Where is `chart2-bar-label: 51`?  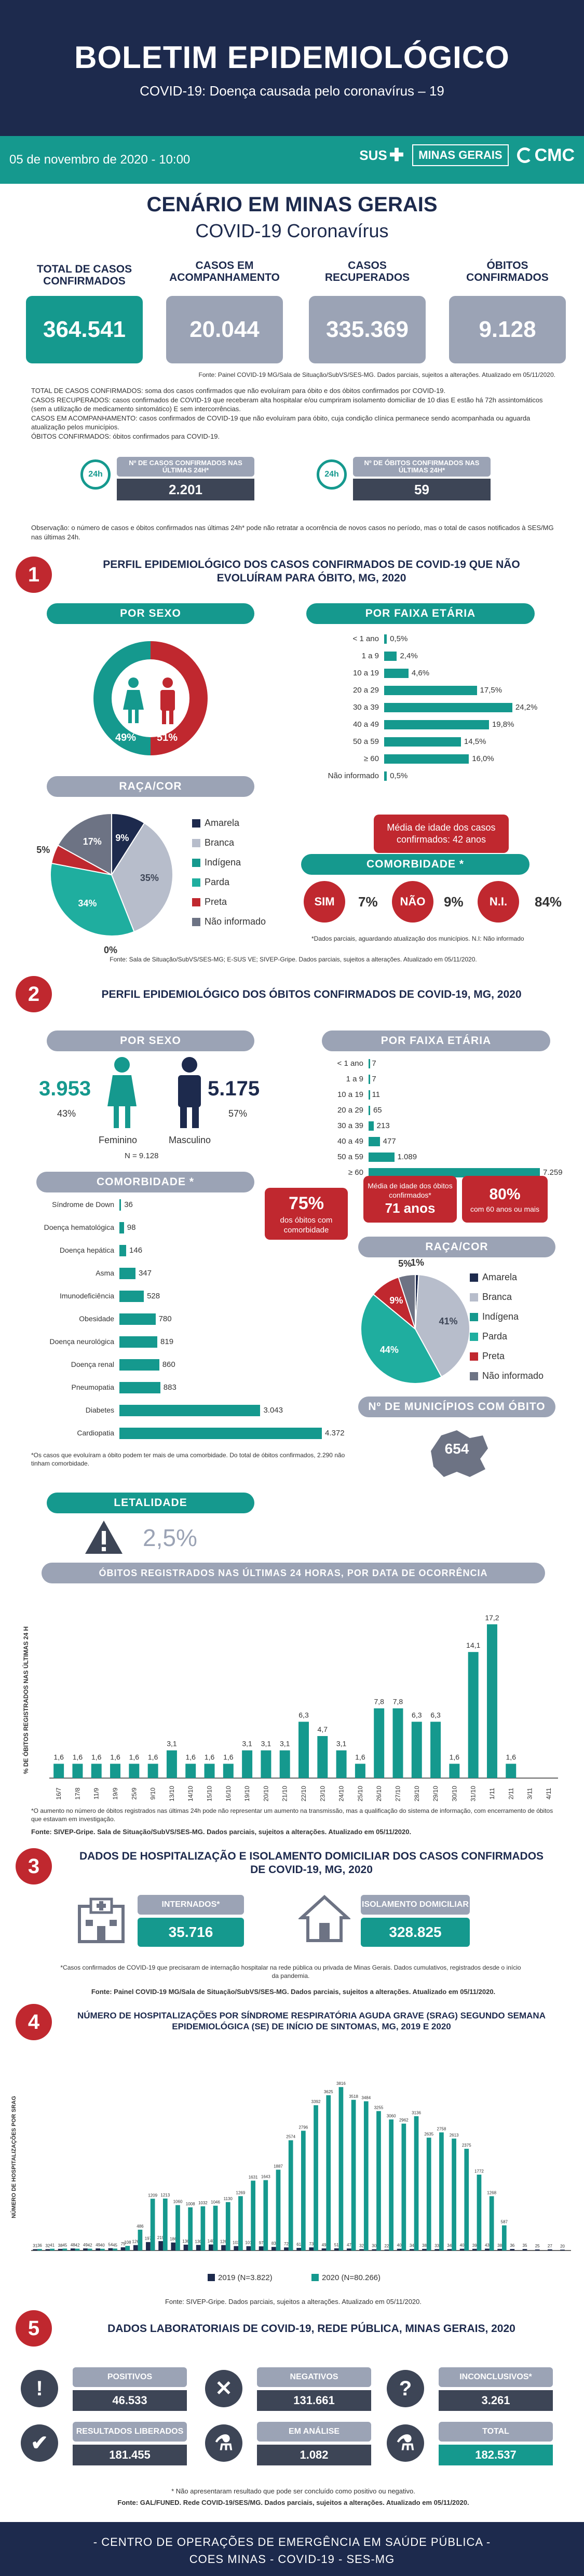 chart2-bar-label: 51 is located at coordinates (336, 2245).